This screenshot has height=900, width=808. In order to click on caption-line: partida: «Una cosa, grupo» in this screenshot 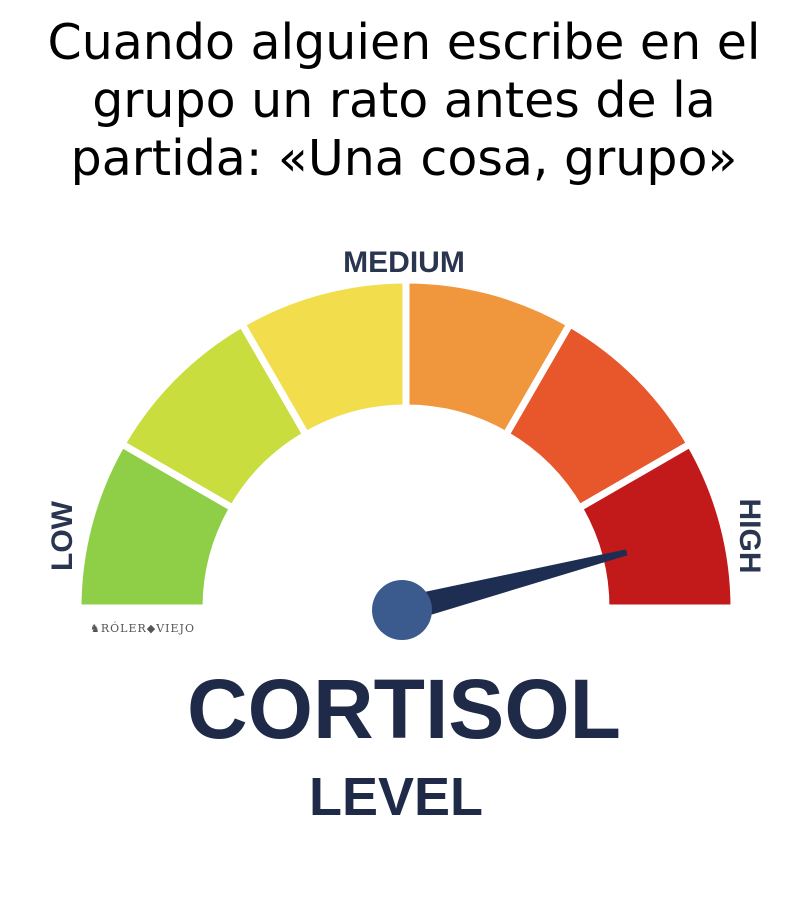, I will do `click(404, 158)`.